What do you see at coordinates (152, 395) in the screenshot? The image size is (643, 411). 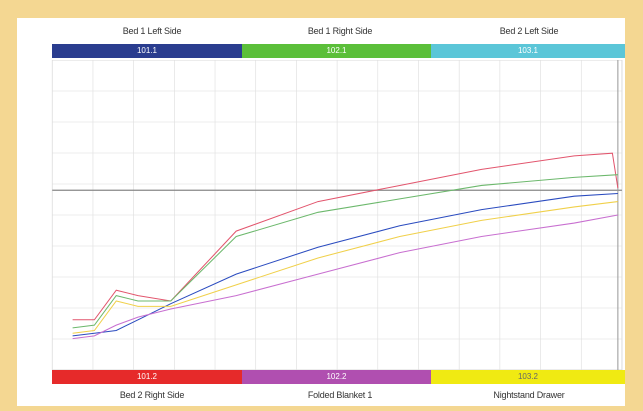 I see `channel-label-bottom-1: Bed 2 Right Side` at bounding box center [152, 395].